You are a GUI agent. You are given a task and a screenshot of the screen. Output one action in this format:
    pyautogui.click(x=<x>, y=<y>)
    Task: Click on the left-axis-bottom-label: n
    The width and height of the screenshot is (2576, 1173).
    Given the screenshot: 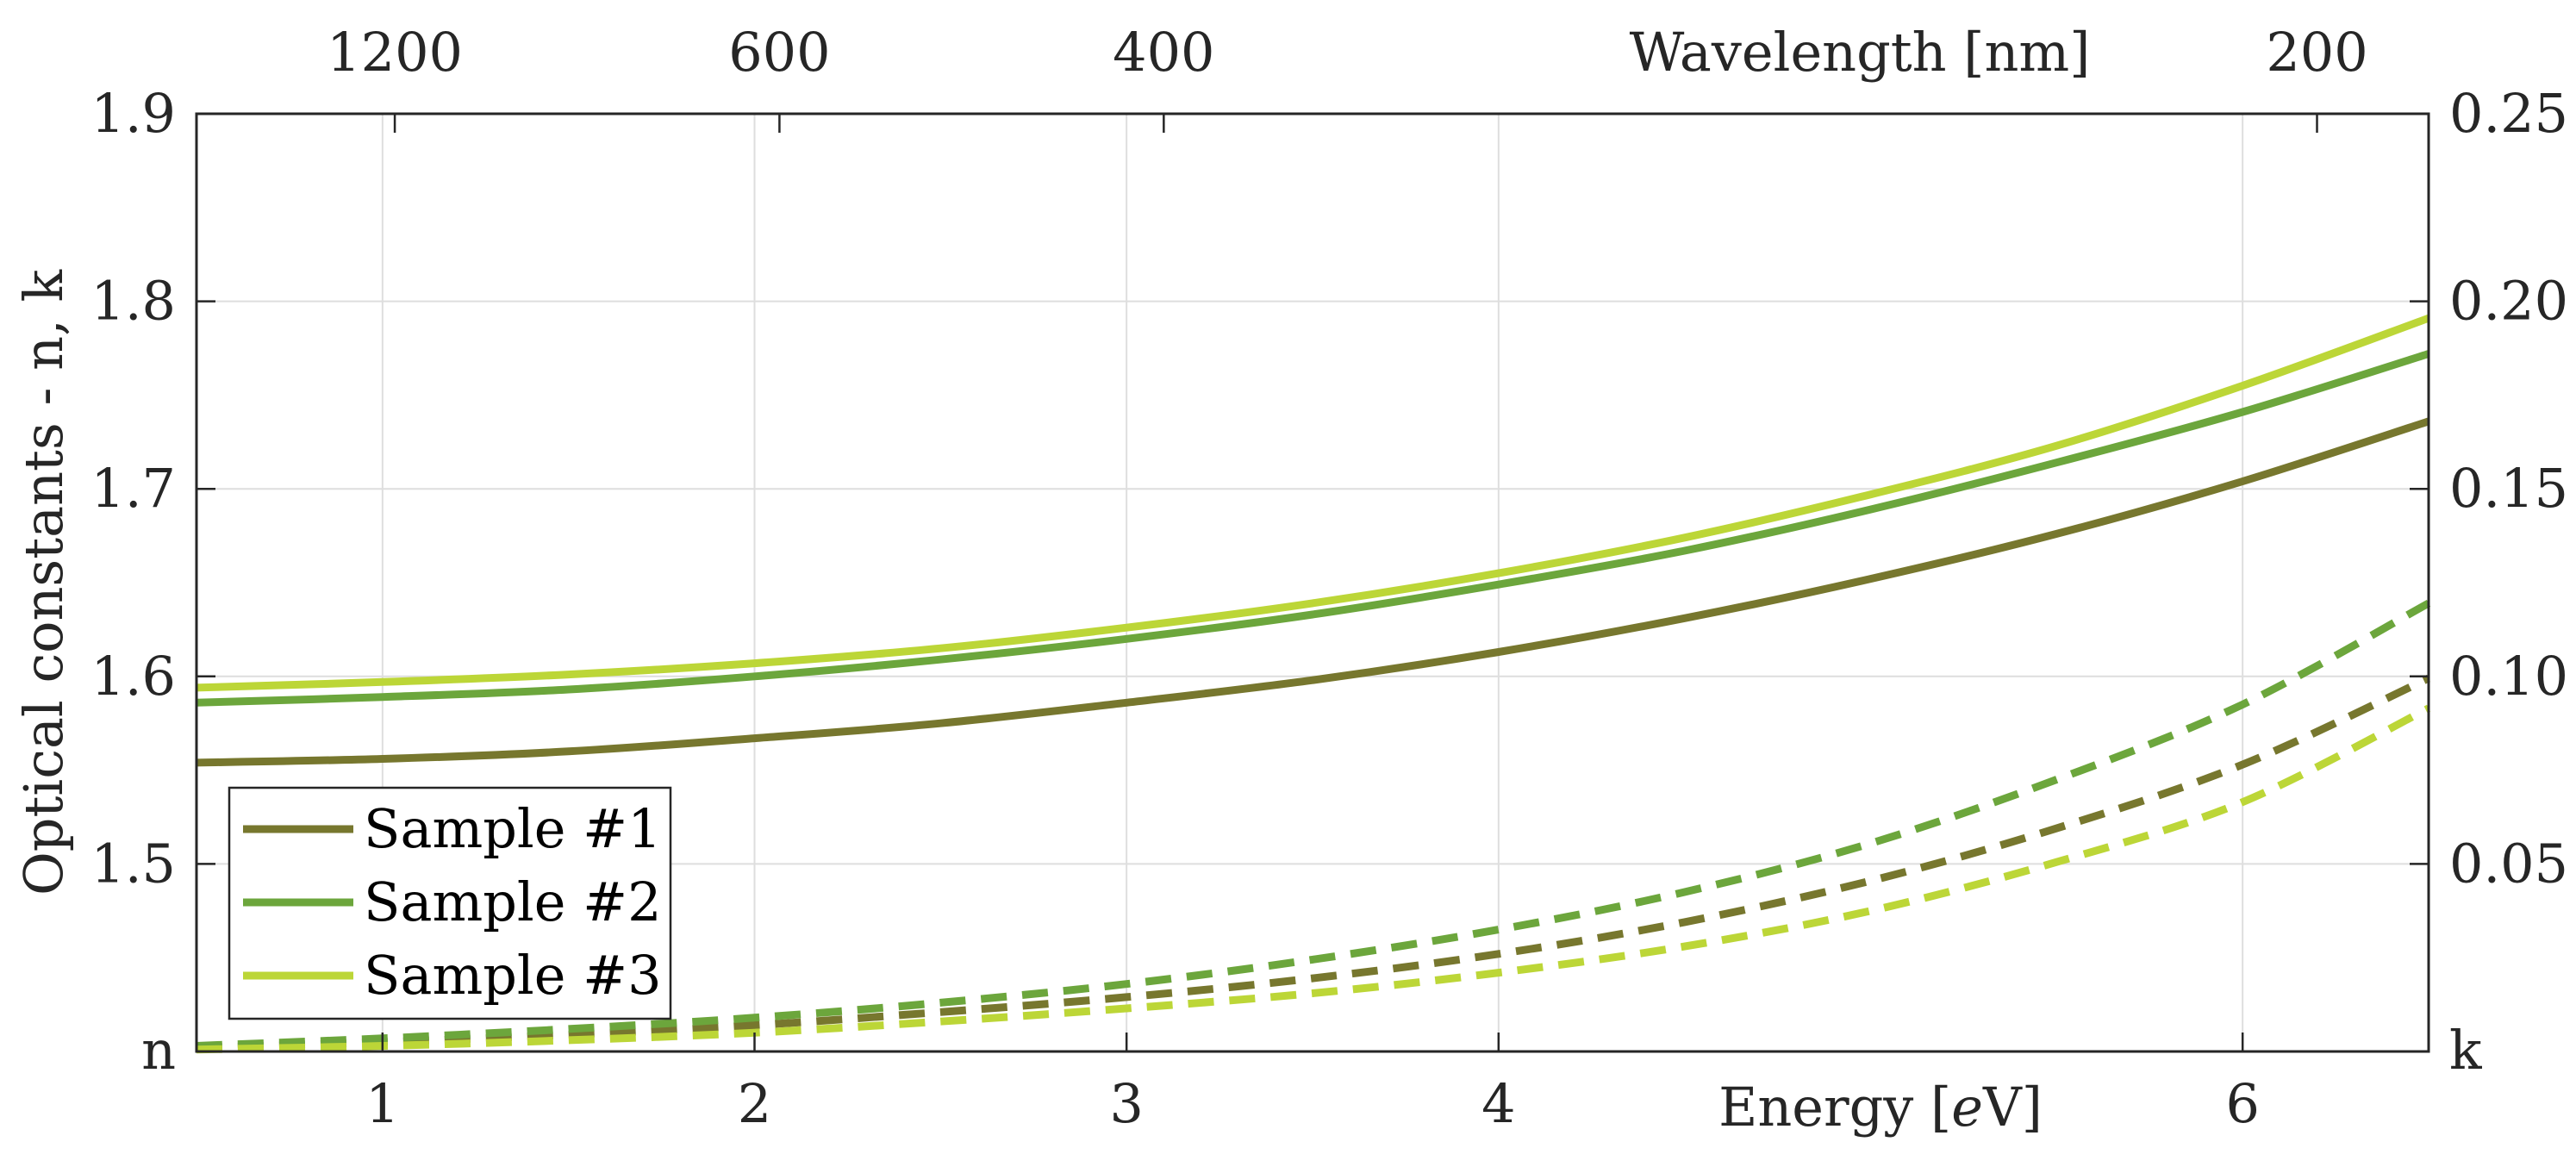 What is the action you would take?
    pyautogui.click(x=158, y=1050)
    